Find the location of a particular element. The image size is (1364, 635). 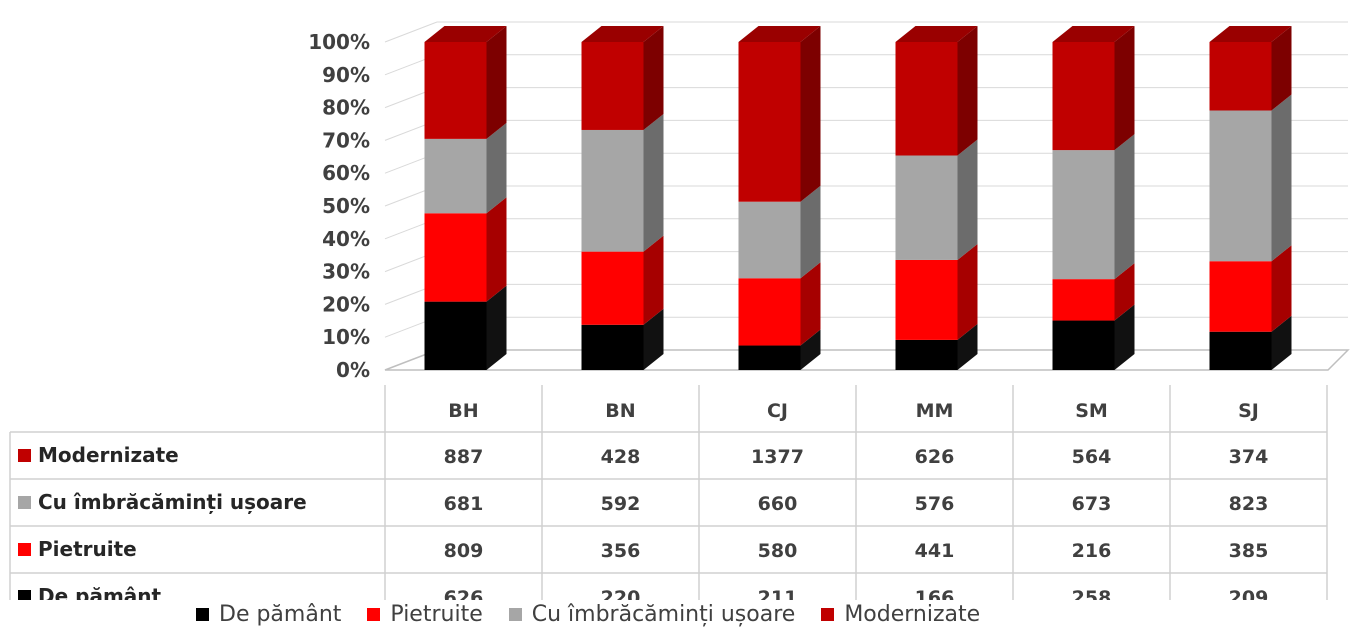

legend-label: De pământ is located at coordinates (280, 614).